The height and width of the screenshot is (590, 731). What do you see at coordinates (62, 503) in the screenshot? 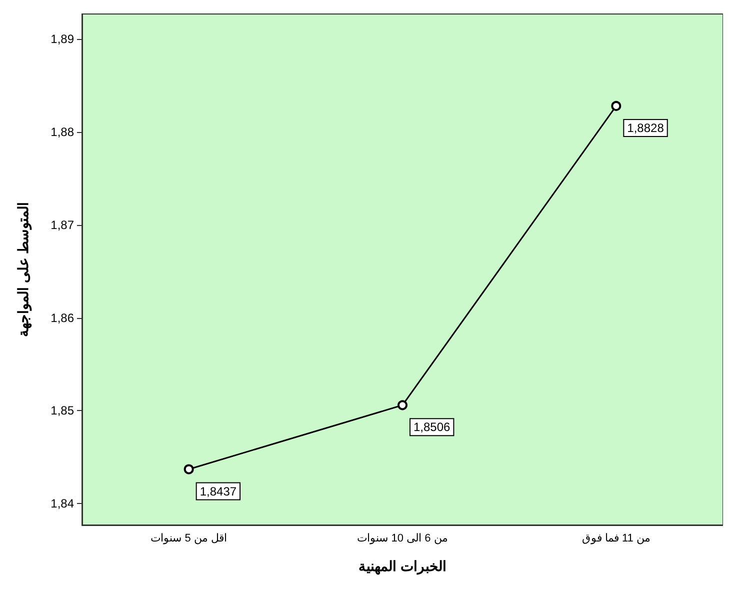
I see `y-tick-label: 1,84` at bounding box center [62, 503].